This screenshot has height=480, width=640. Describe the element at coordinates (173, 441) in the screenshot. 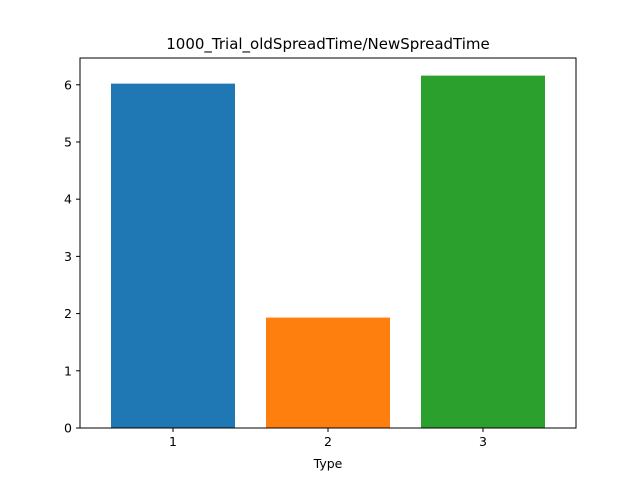

I see `x-tick-label: 1` at that location.